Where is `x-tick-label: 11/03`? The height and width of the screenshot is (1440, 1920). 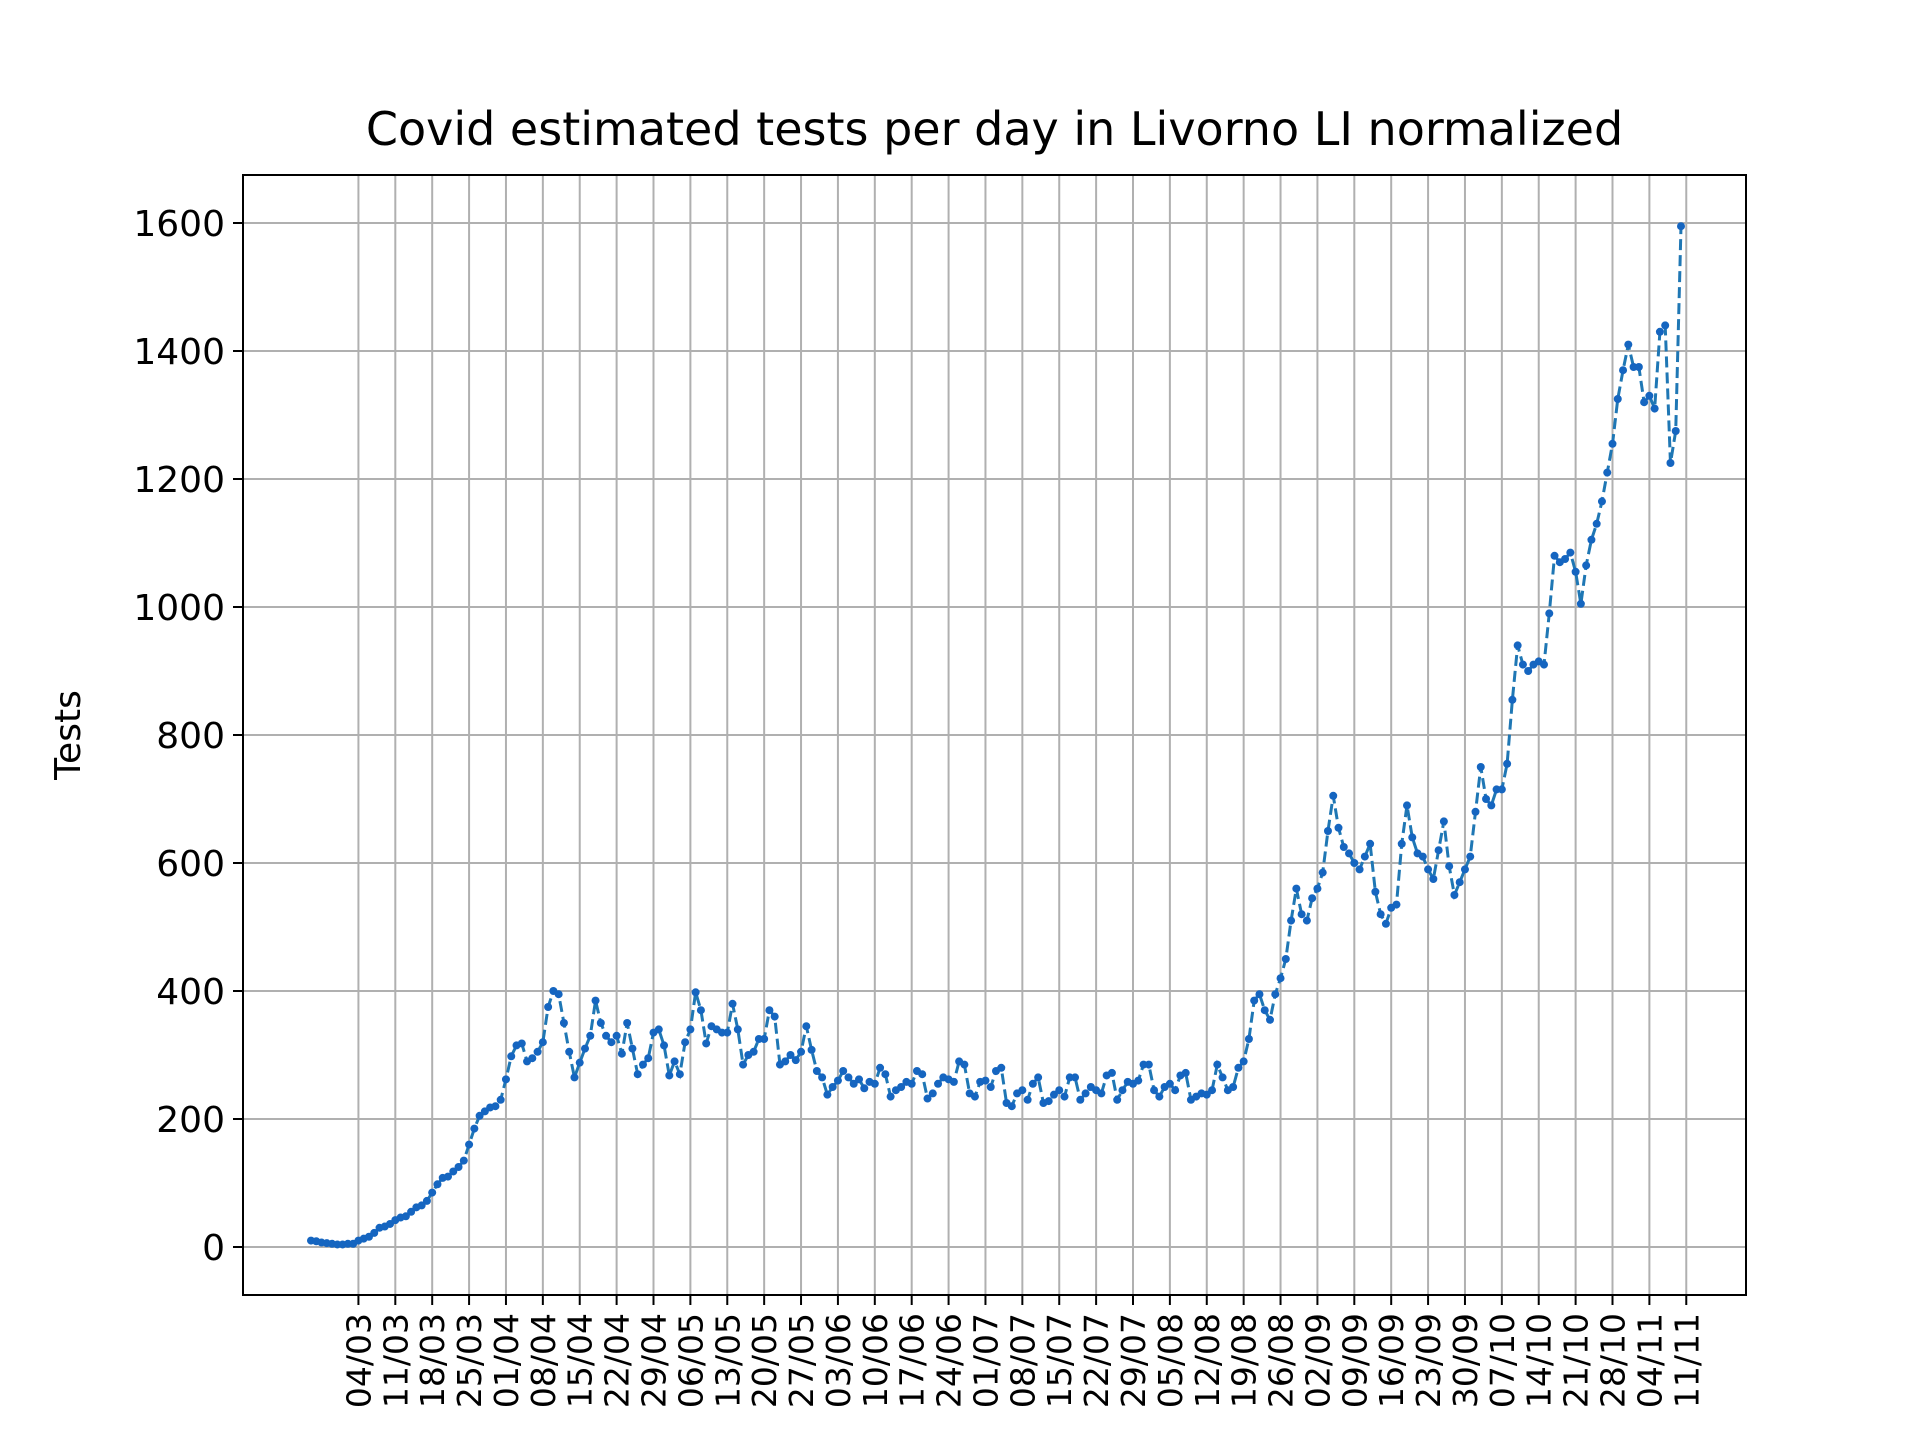 x-tick-label: 11/03 is located at coordinates (395, 1360).